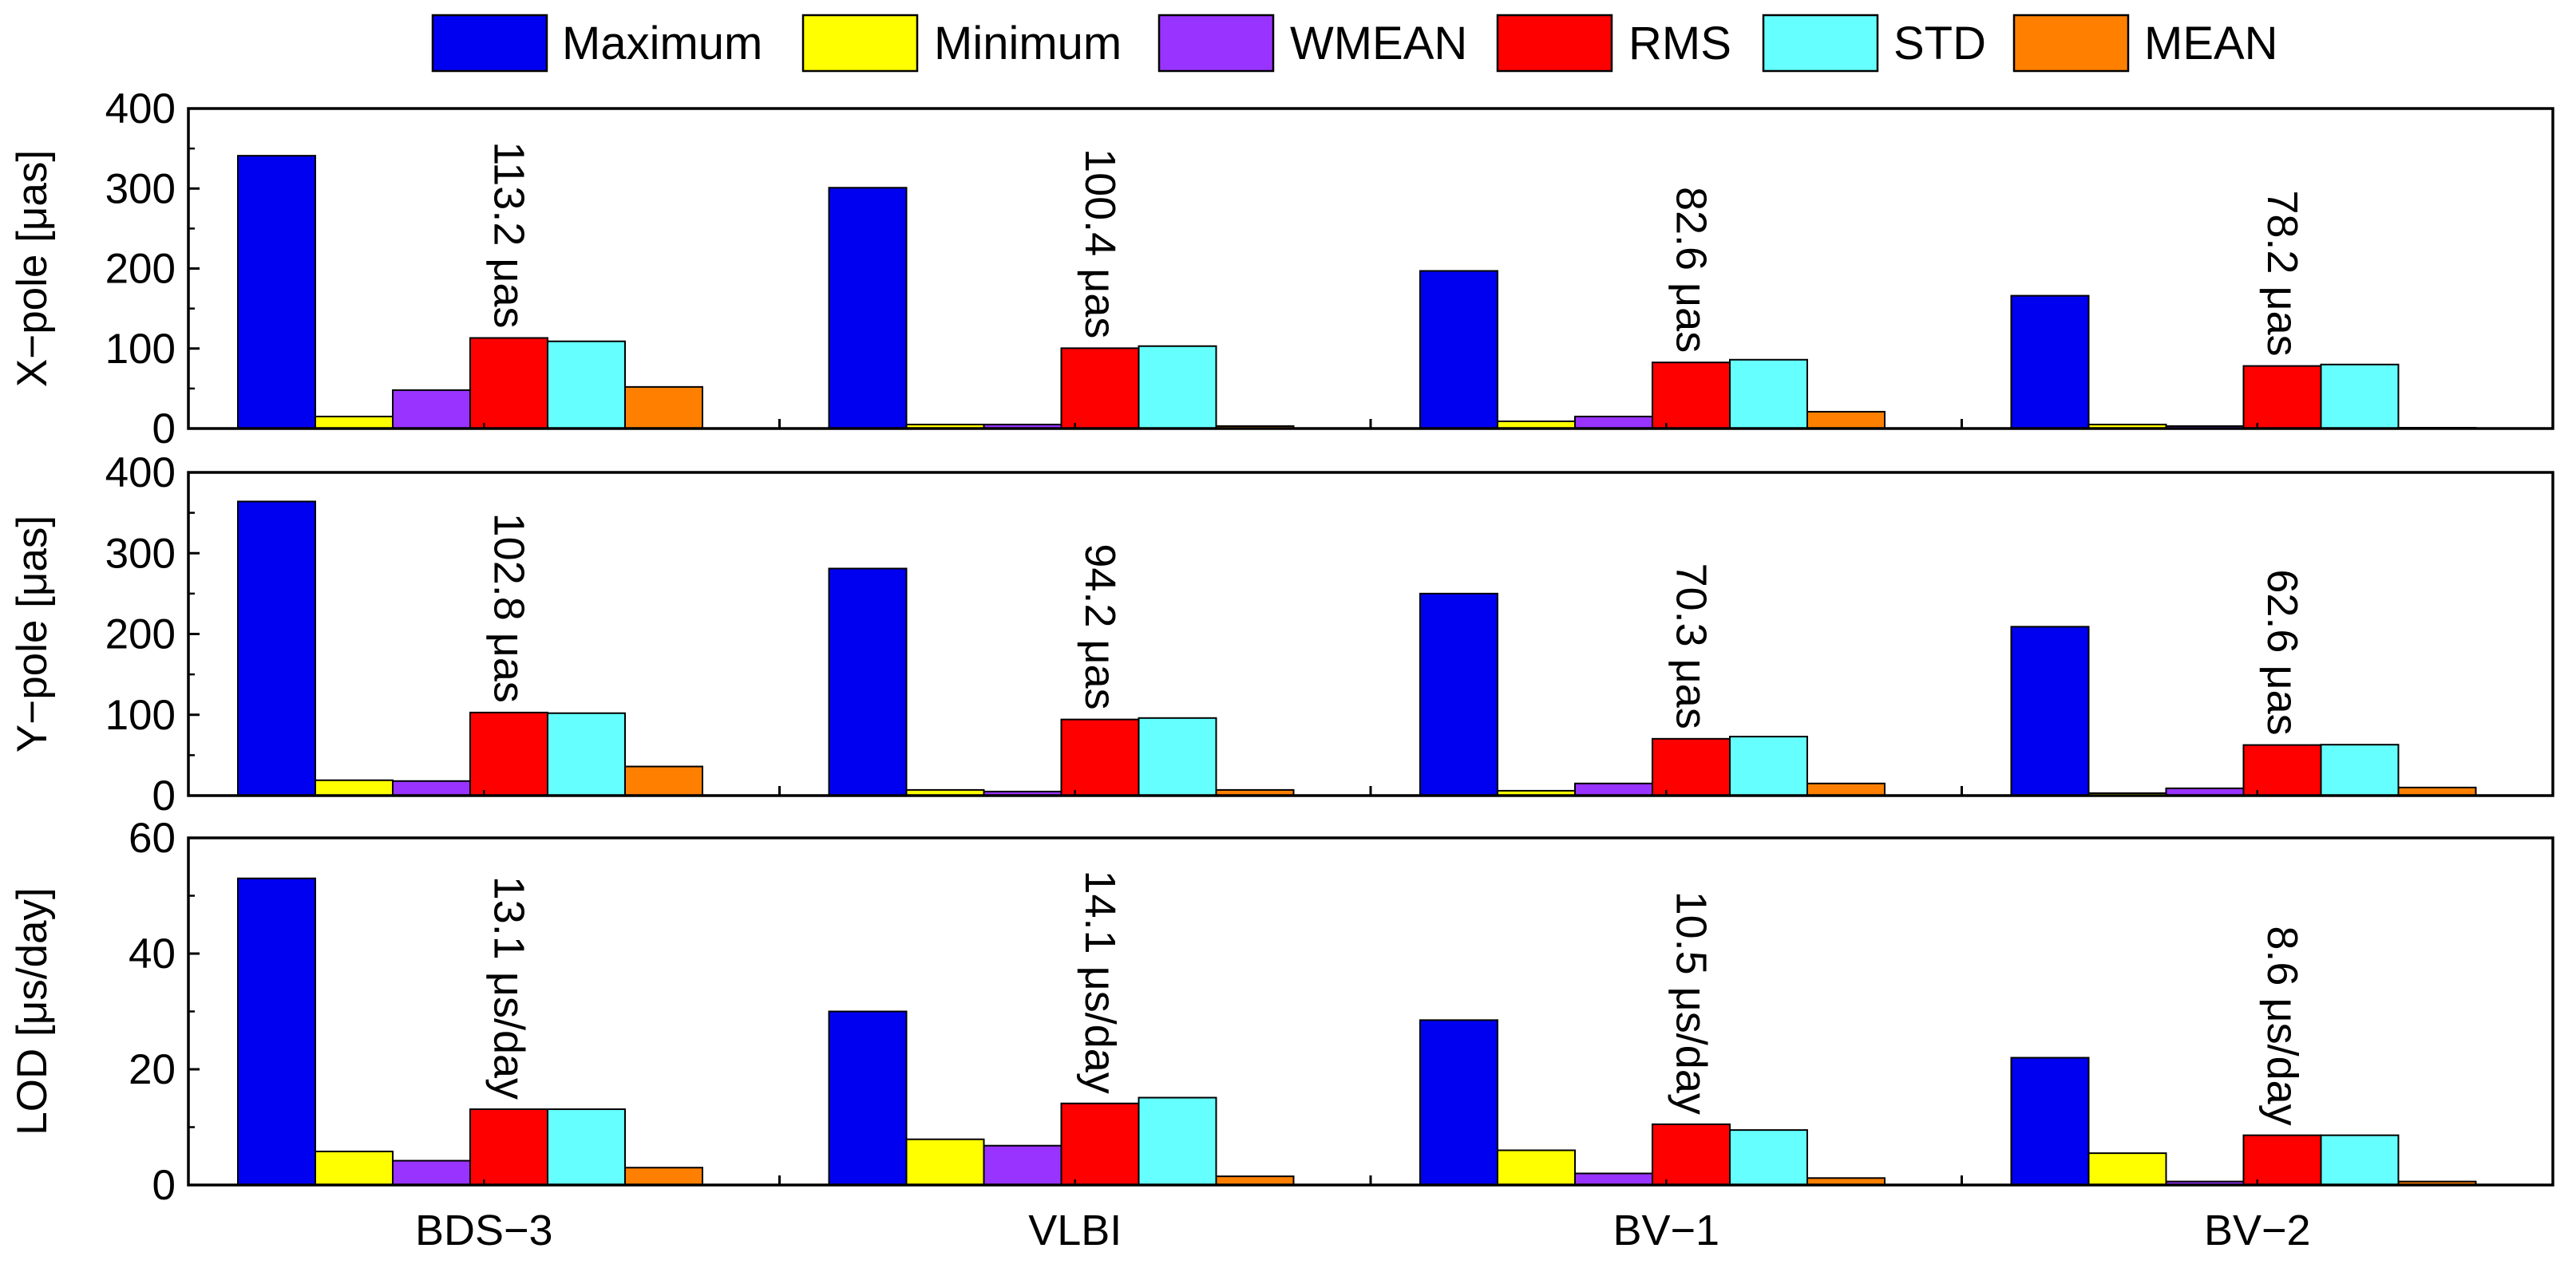 This screenshot has width=2576, height=1264. Describe the element at coordinates (1100, 243) in the screenshot. I see `annotation-xpole-1: 100.4 μas` at that location.